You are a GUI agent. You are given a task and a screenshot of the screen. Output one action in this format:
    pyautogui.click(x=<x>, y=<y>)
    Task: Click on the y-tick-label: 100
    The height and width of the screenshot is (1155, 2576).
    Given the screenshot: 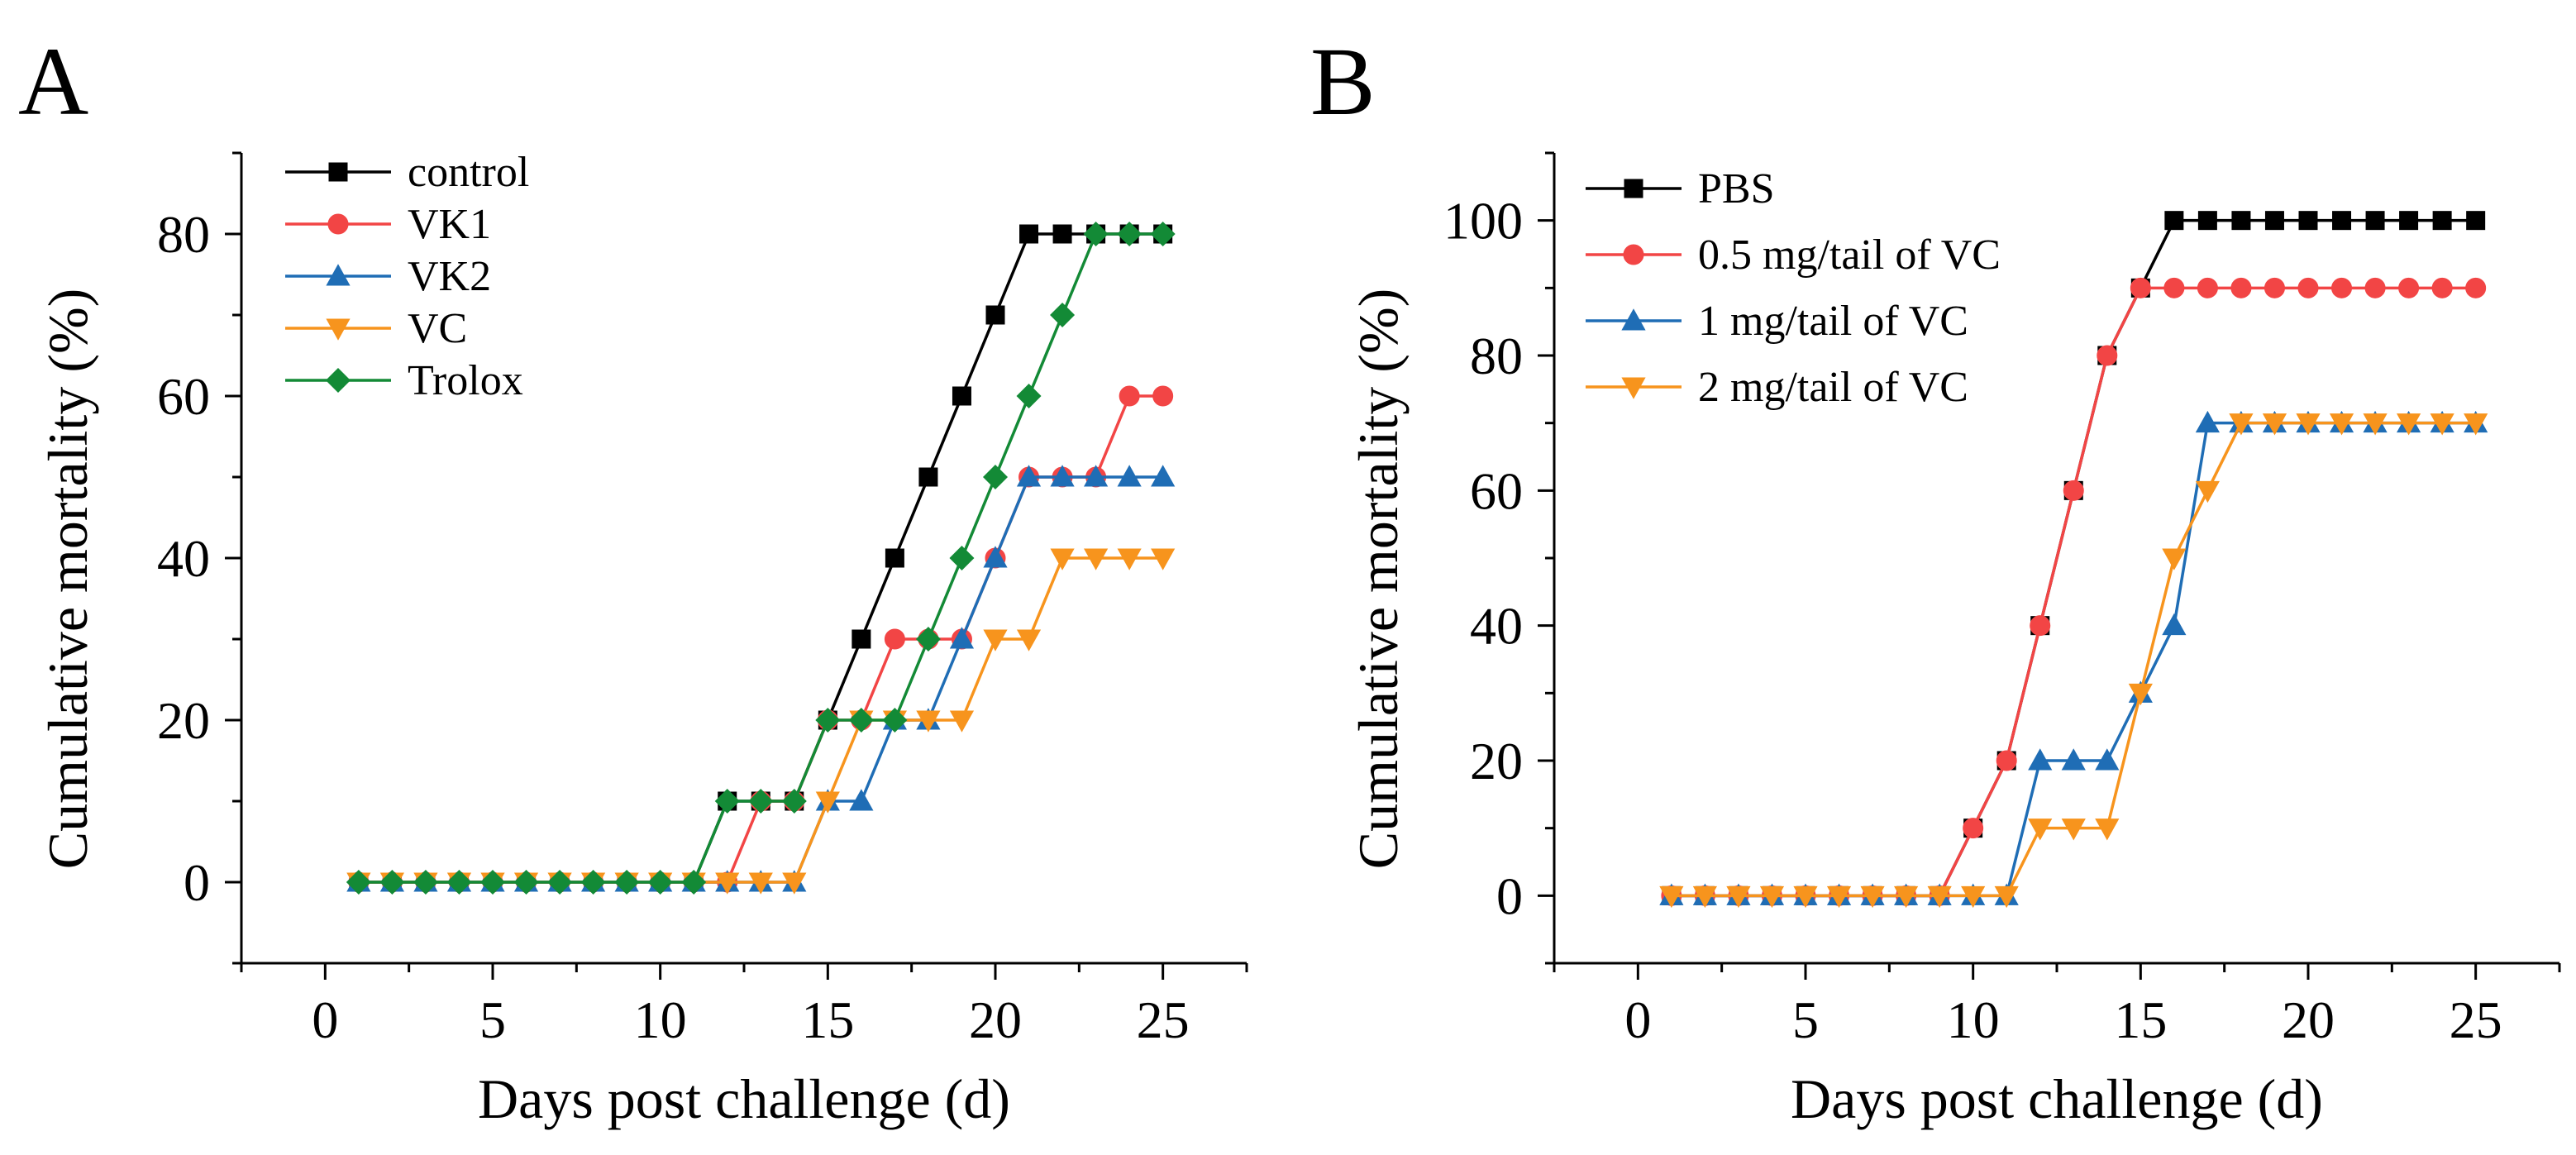 What is the action you would take?
    pyautogui.click(x=1483, y=221)
    